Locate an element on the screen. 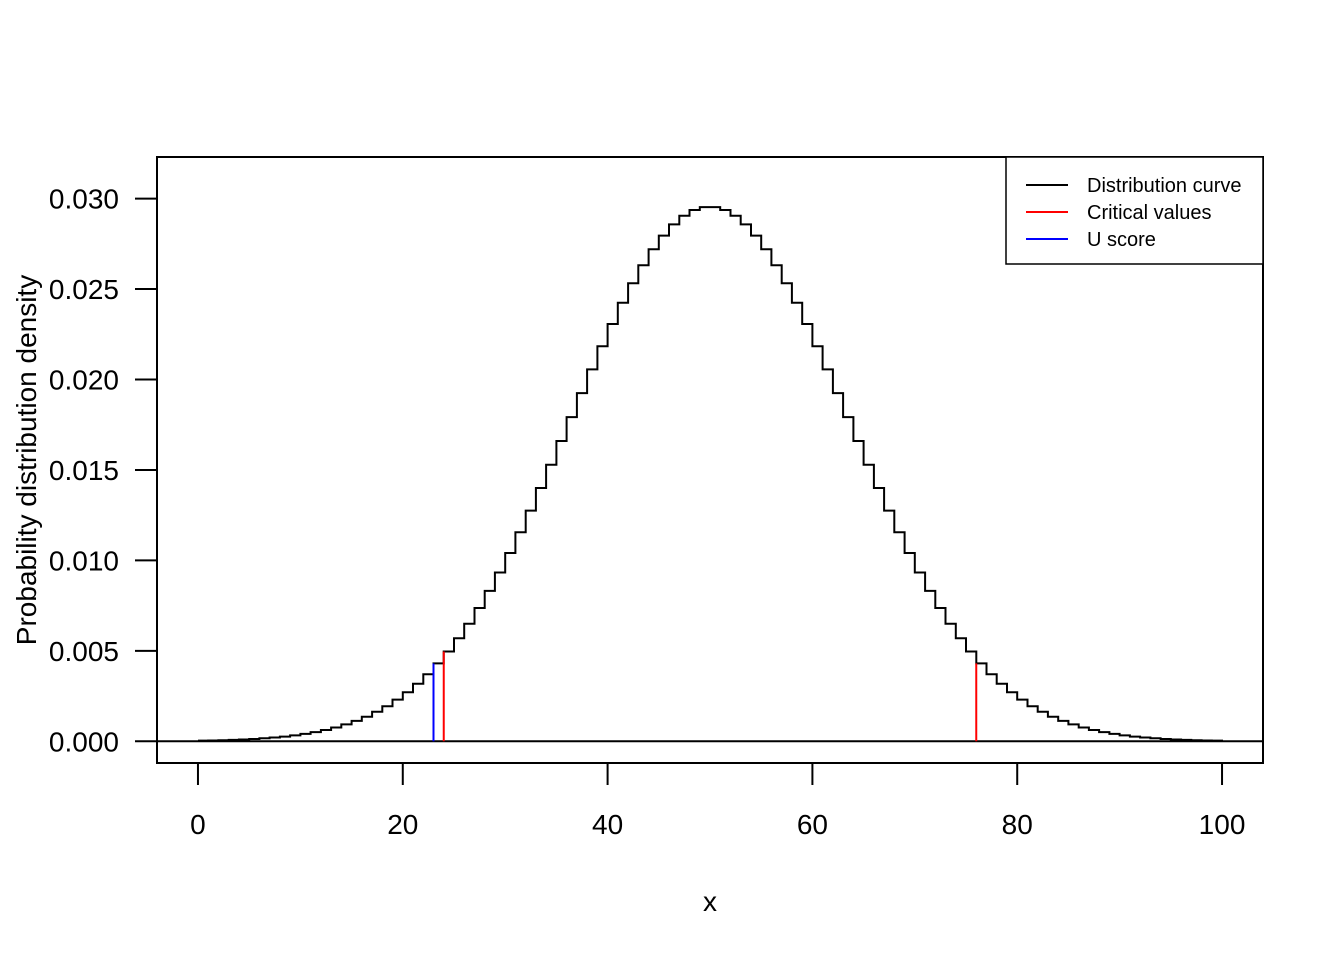 The height and width of the screenshot is (960, 1344). y-tick-label: 0.000 is located at coordinates (84, 741).